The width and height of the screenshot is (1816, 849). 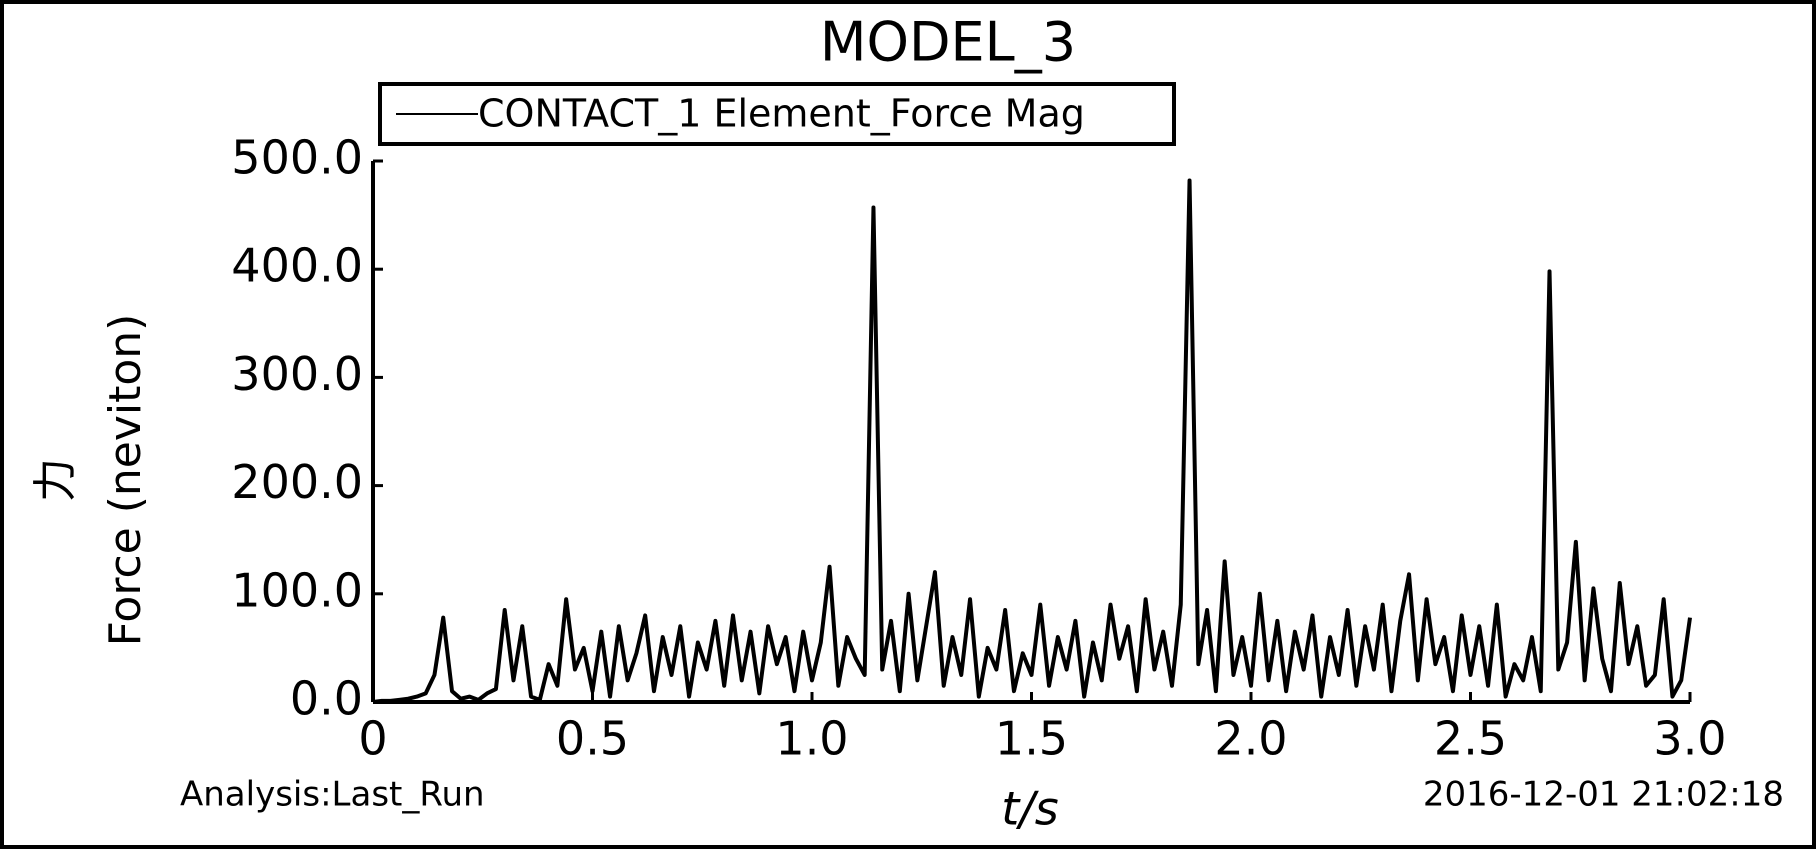 I want to click on chart-title: MODEL_3, so click(x=948, y=42).